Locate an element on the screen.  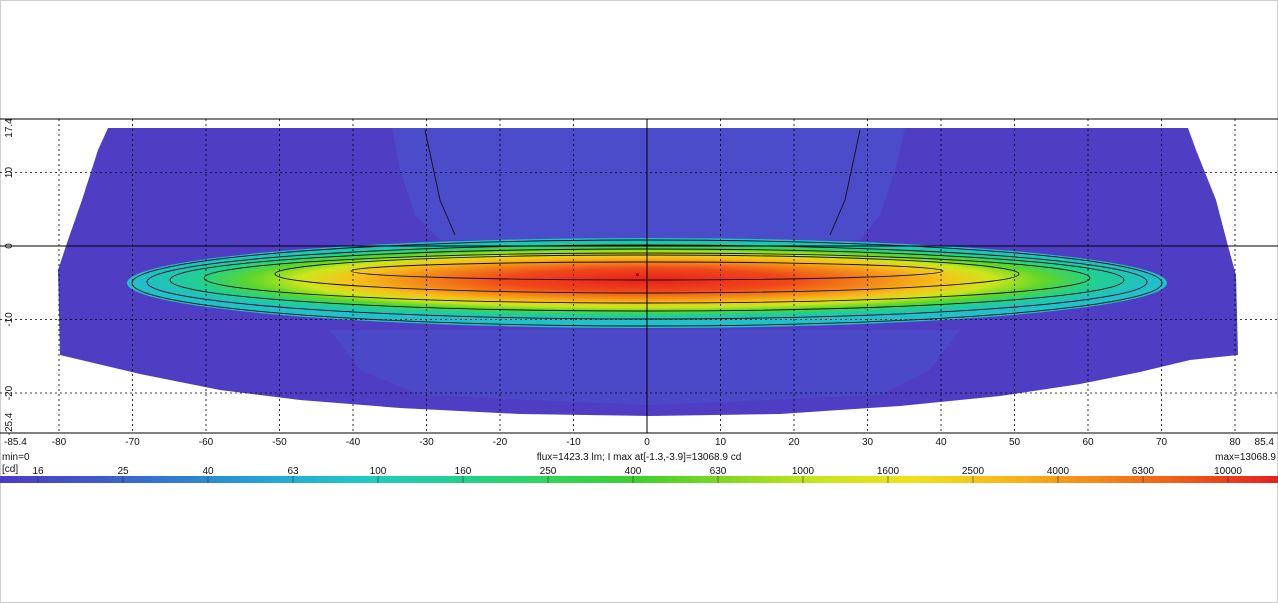
x-tick-label: 50 is located at coordinates (1015, 442).